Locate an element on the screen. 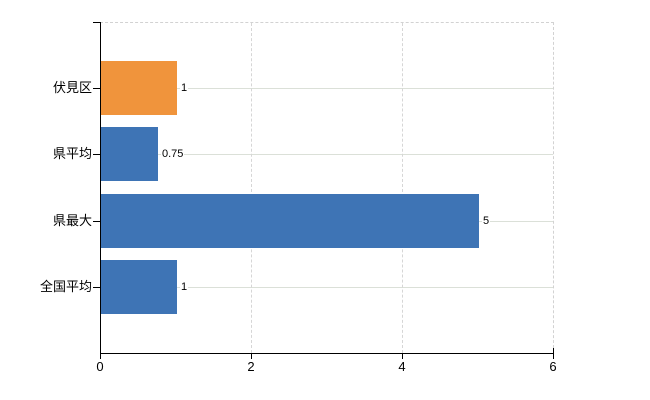  y-axis-category-label: 県最大 is located at coordinates (72, 220).